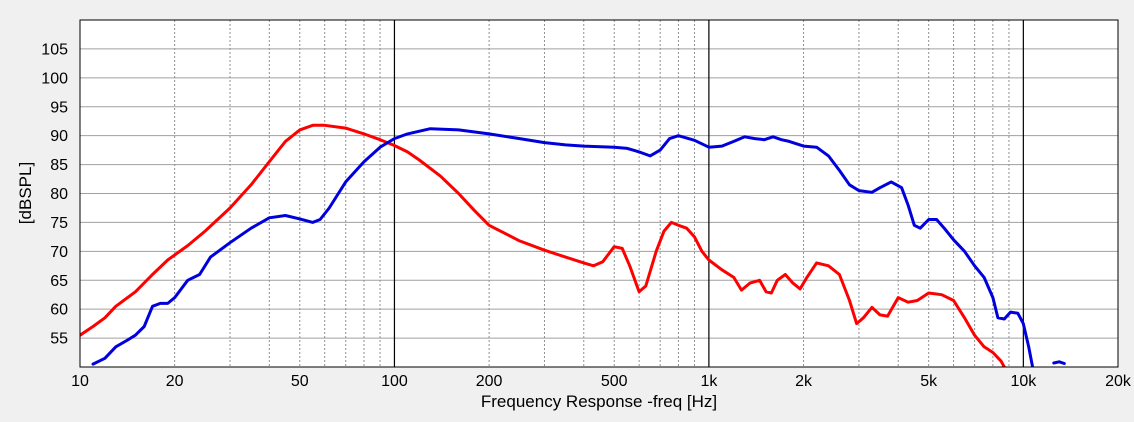 The height and width of the screenshot is (422, 1134). What do you see at coordinates (599, 401) in the screenshot?
I see `x-axis-title: Frequency Response -freq [Hz]` at bounding box center [599, 401].